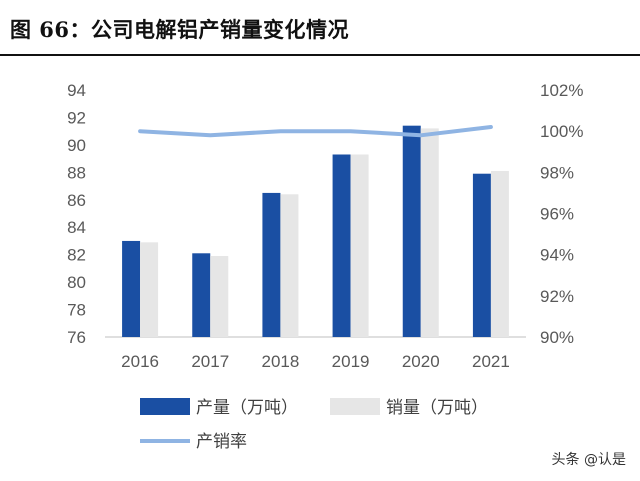  Describe the element at coordinates (76, 145) in the screenshot. I see `y-left-tick-label: 90` at that location.